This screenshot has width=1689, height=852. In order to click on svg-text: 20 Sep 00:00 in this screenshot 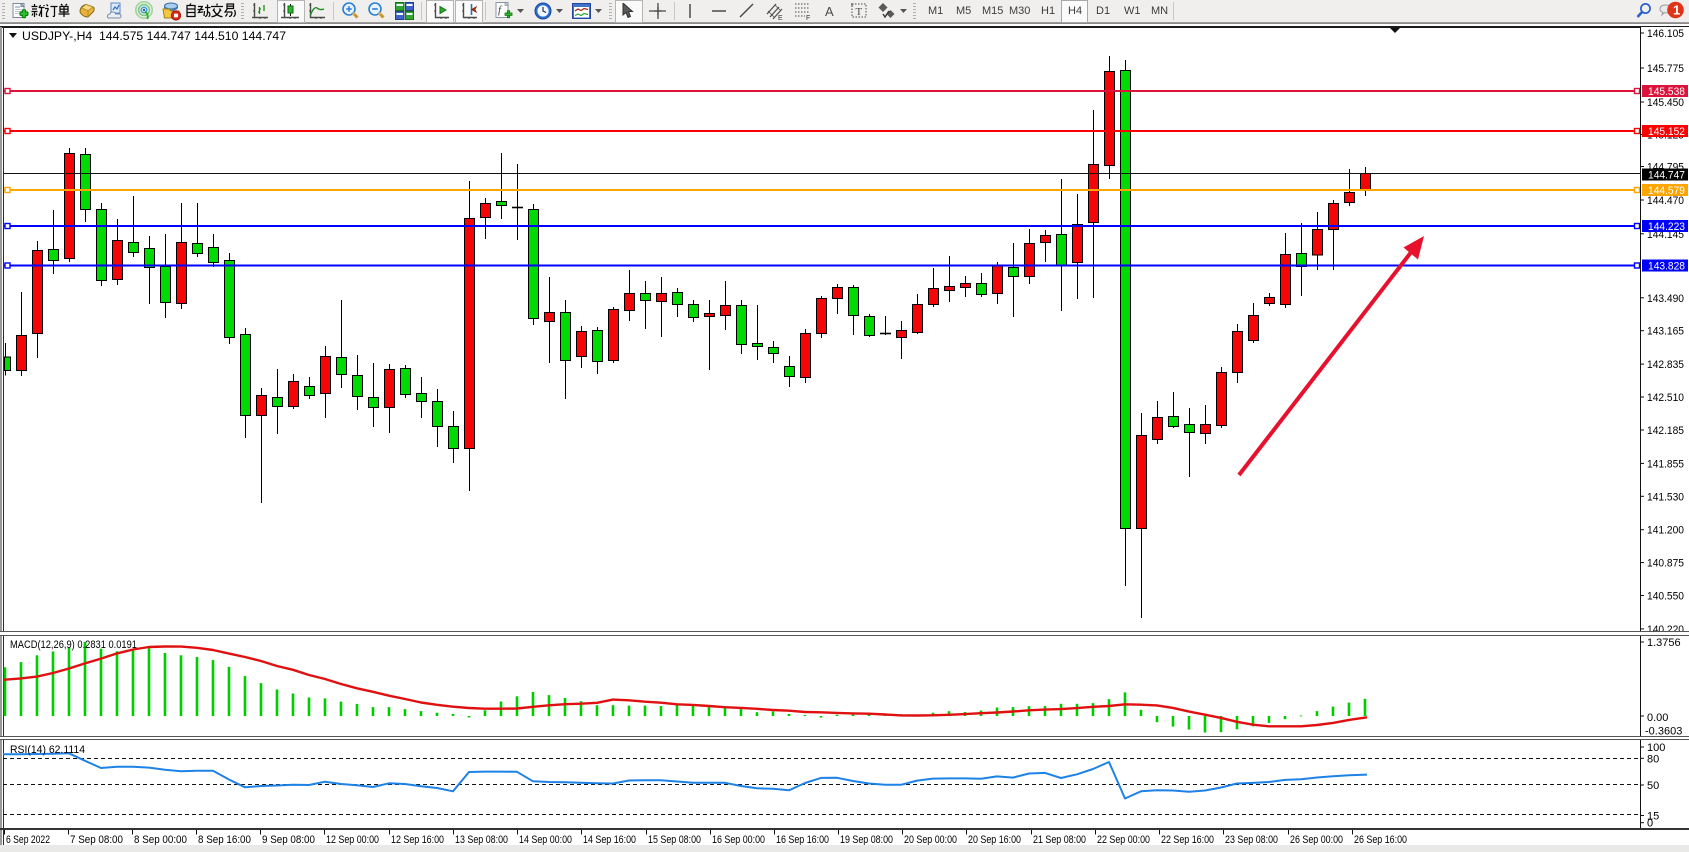, I will do `click(930, 840)`.